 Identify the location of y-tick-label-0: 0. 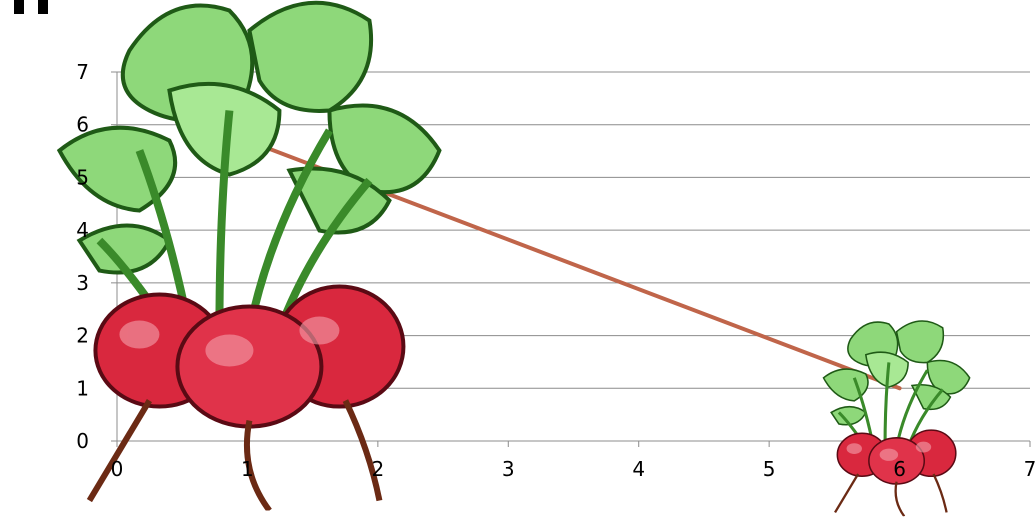
(82, 441).